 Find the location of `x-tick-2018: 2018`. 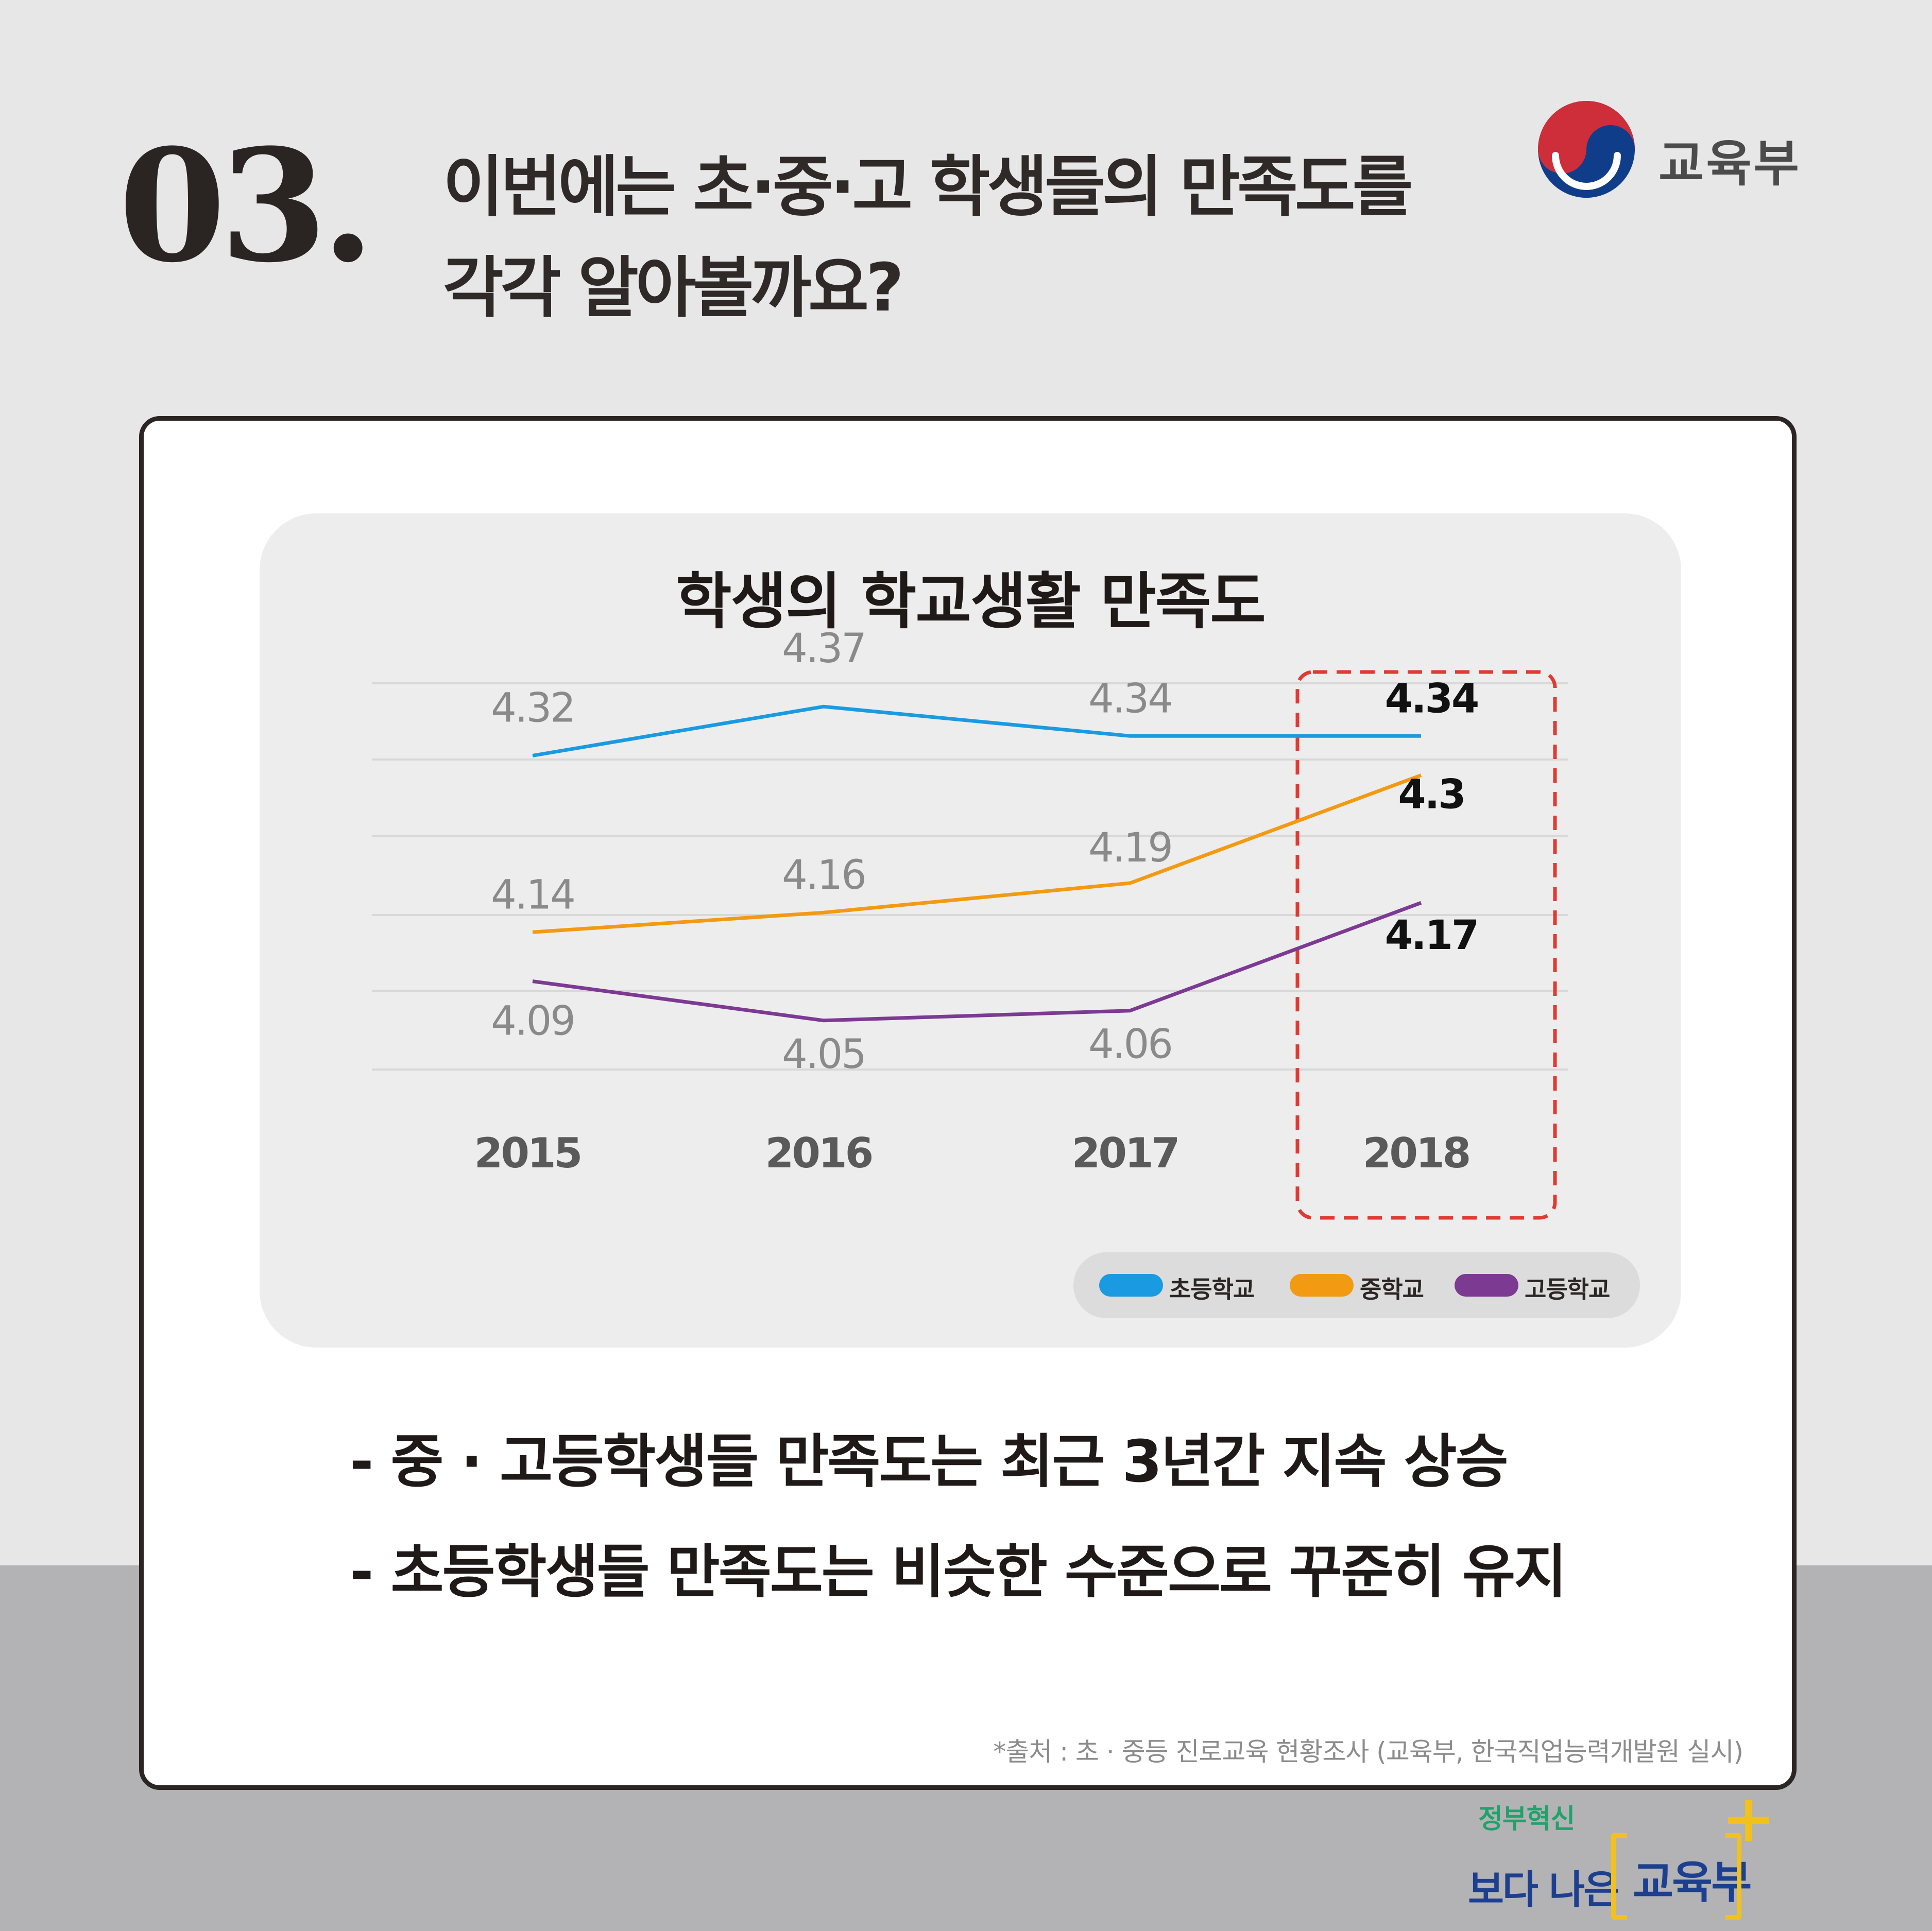

x-tick-2018: 2018 is located at coordinates (1416, 1153).